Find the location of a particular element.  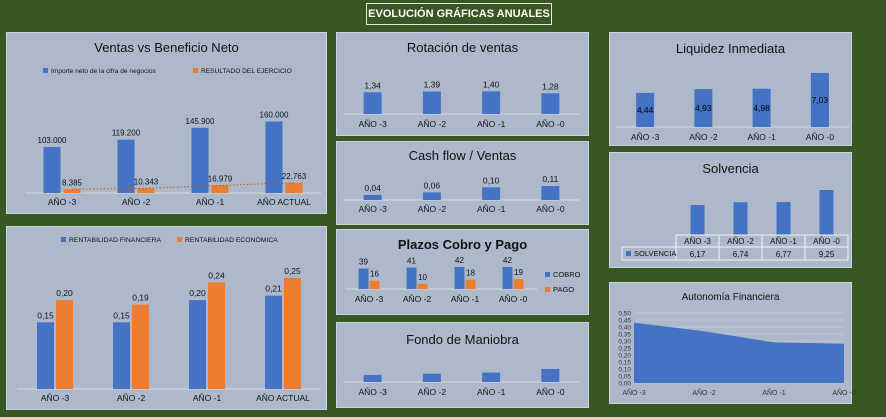

data-label: 119.200 is located at coordinates (126, 133).